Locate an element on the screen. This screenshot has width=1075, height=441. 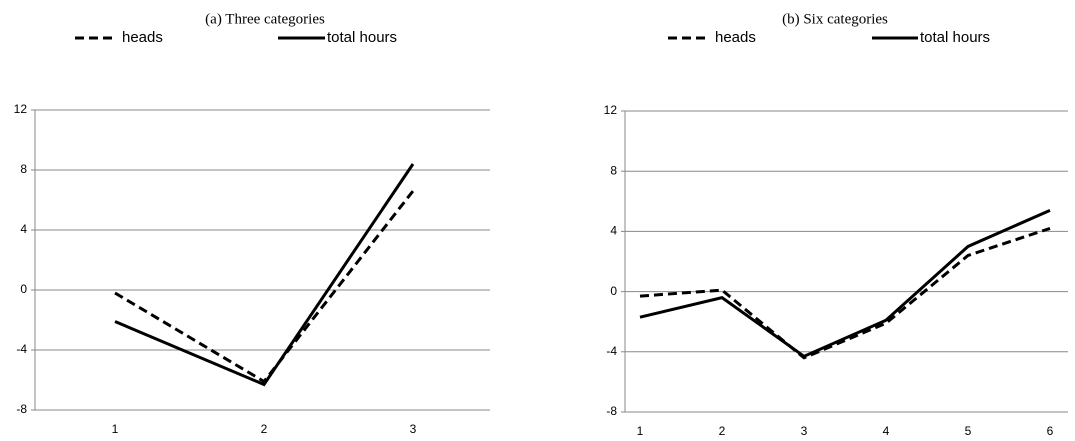
x-tick-label: 5 is located at coordinates (968, 431).